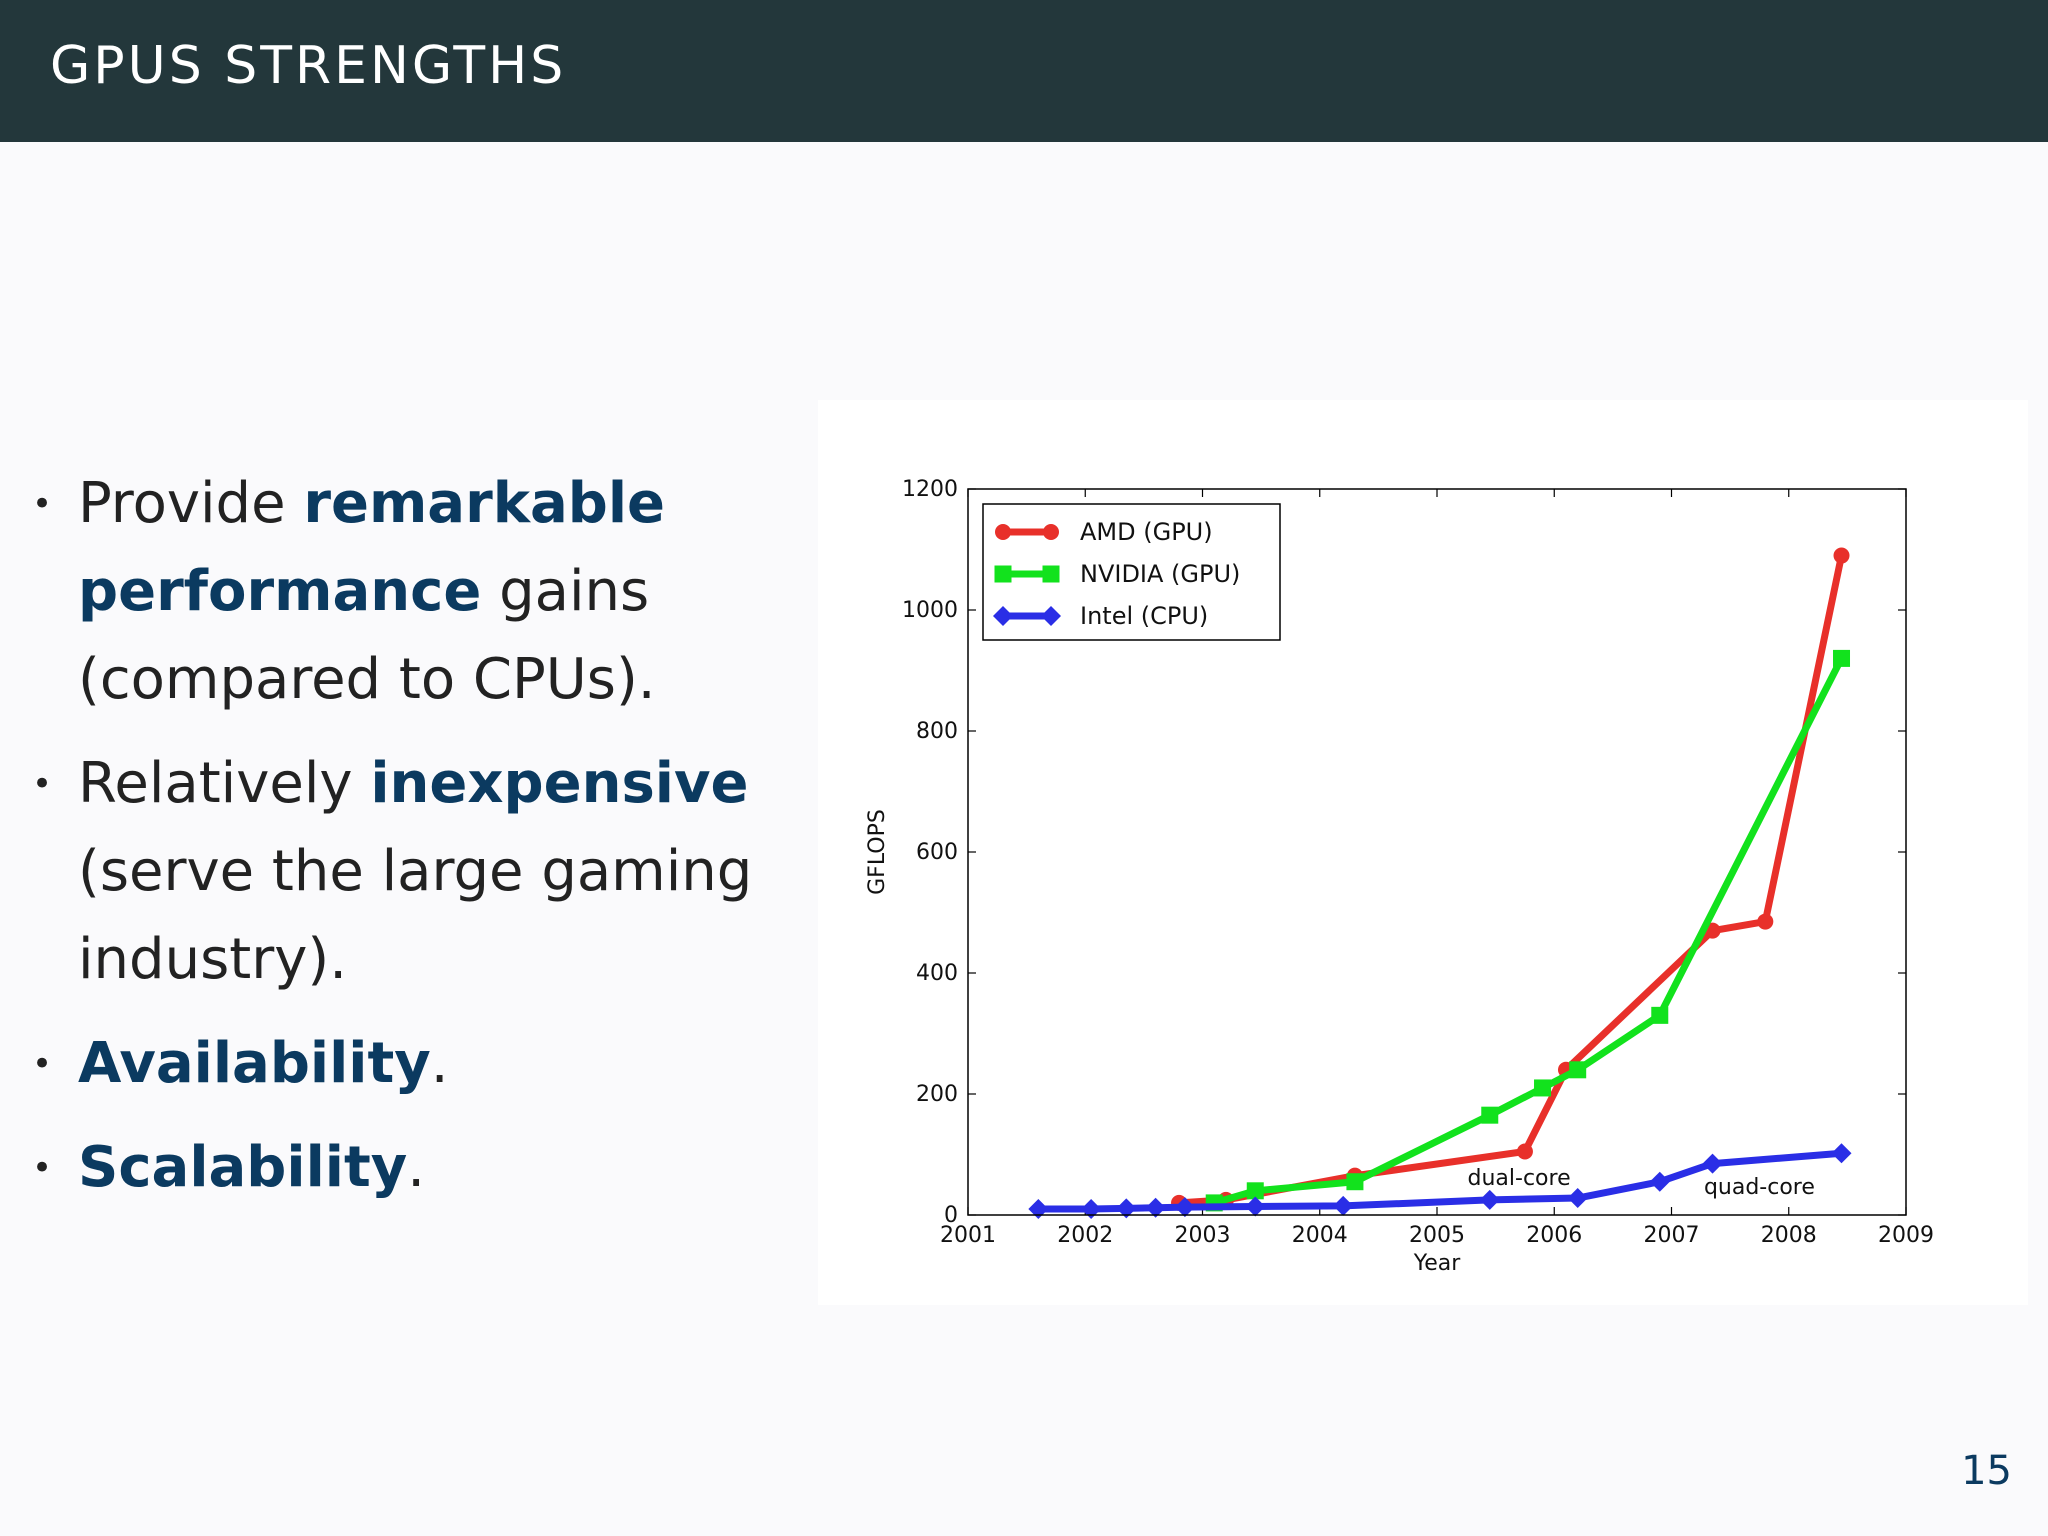 The width and height of the screenshot is (2048, 1536). I want to click on bullet-emphasis: Scalability, so click(243, 1167).